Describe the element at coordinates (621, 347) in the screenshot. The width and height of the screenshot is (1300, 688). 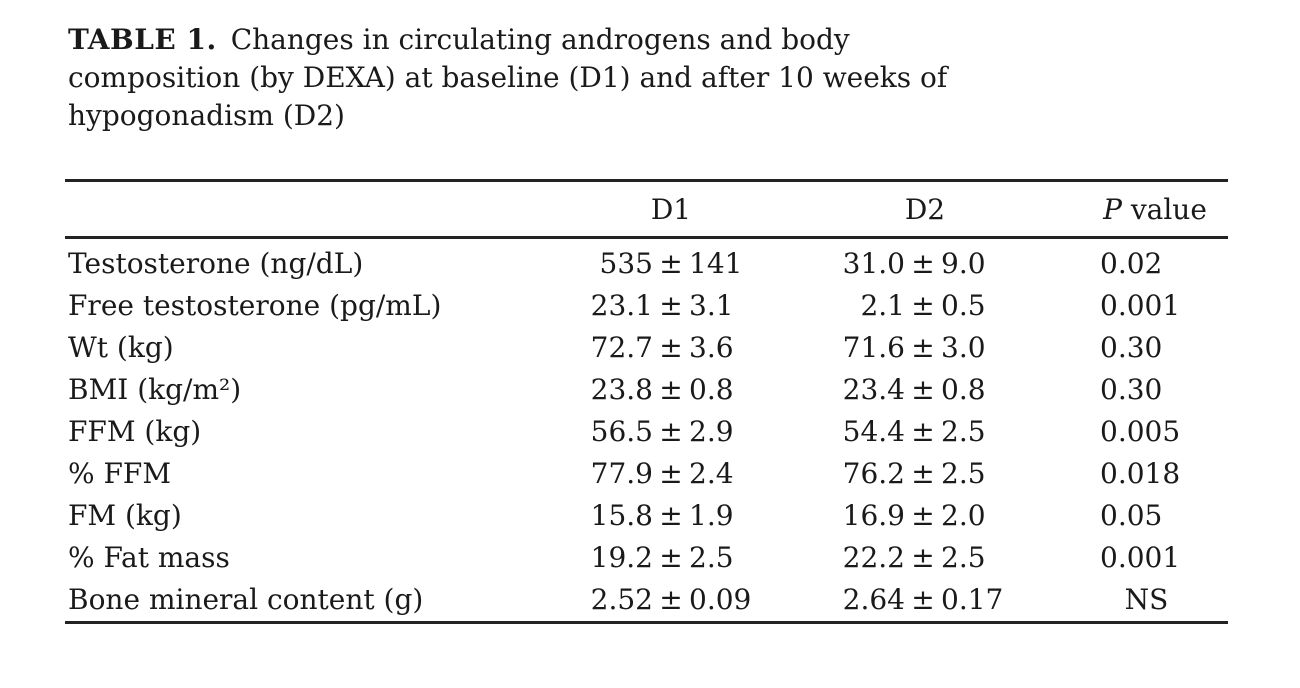
I see `d1-mean: 72.7` at that location.